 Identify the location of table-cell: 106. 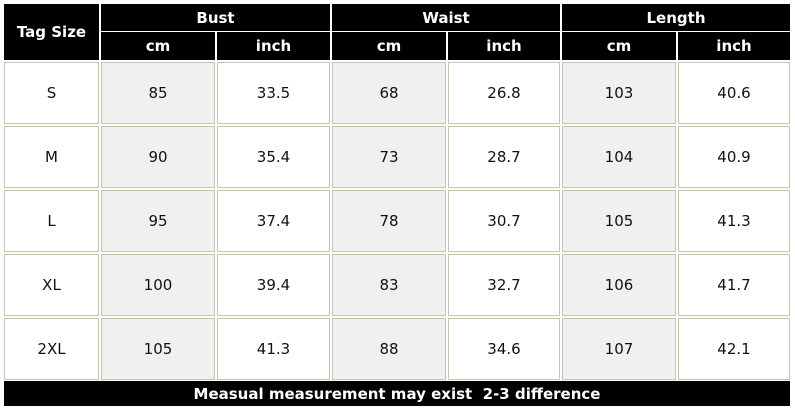
(619, 285).